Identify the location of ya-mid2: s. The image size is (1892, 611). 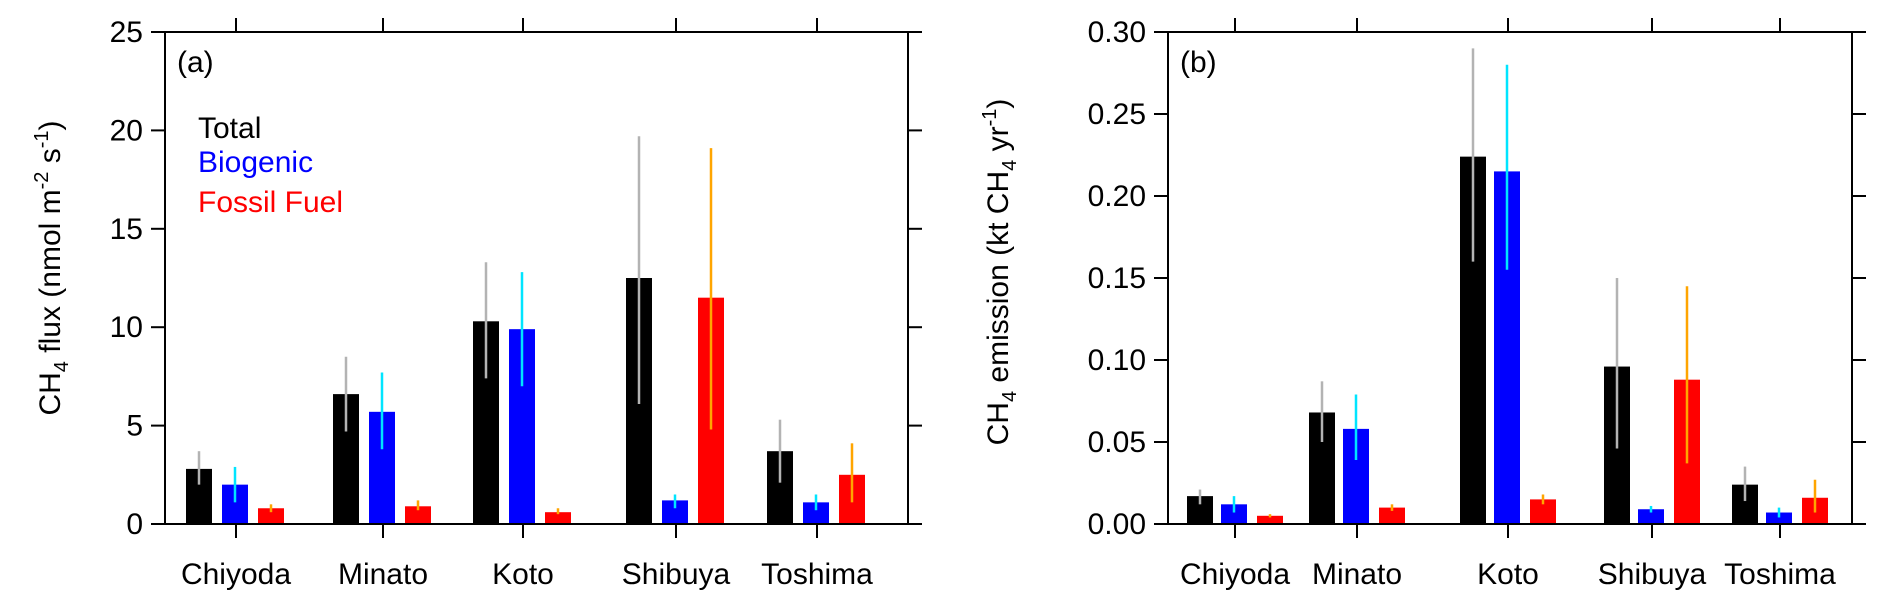
(50, 159).